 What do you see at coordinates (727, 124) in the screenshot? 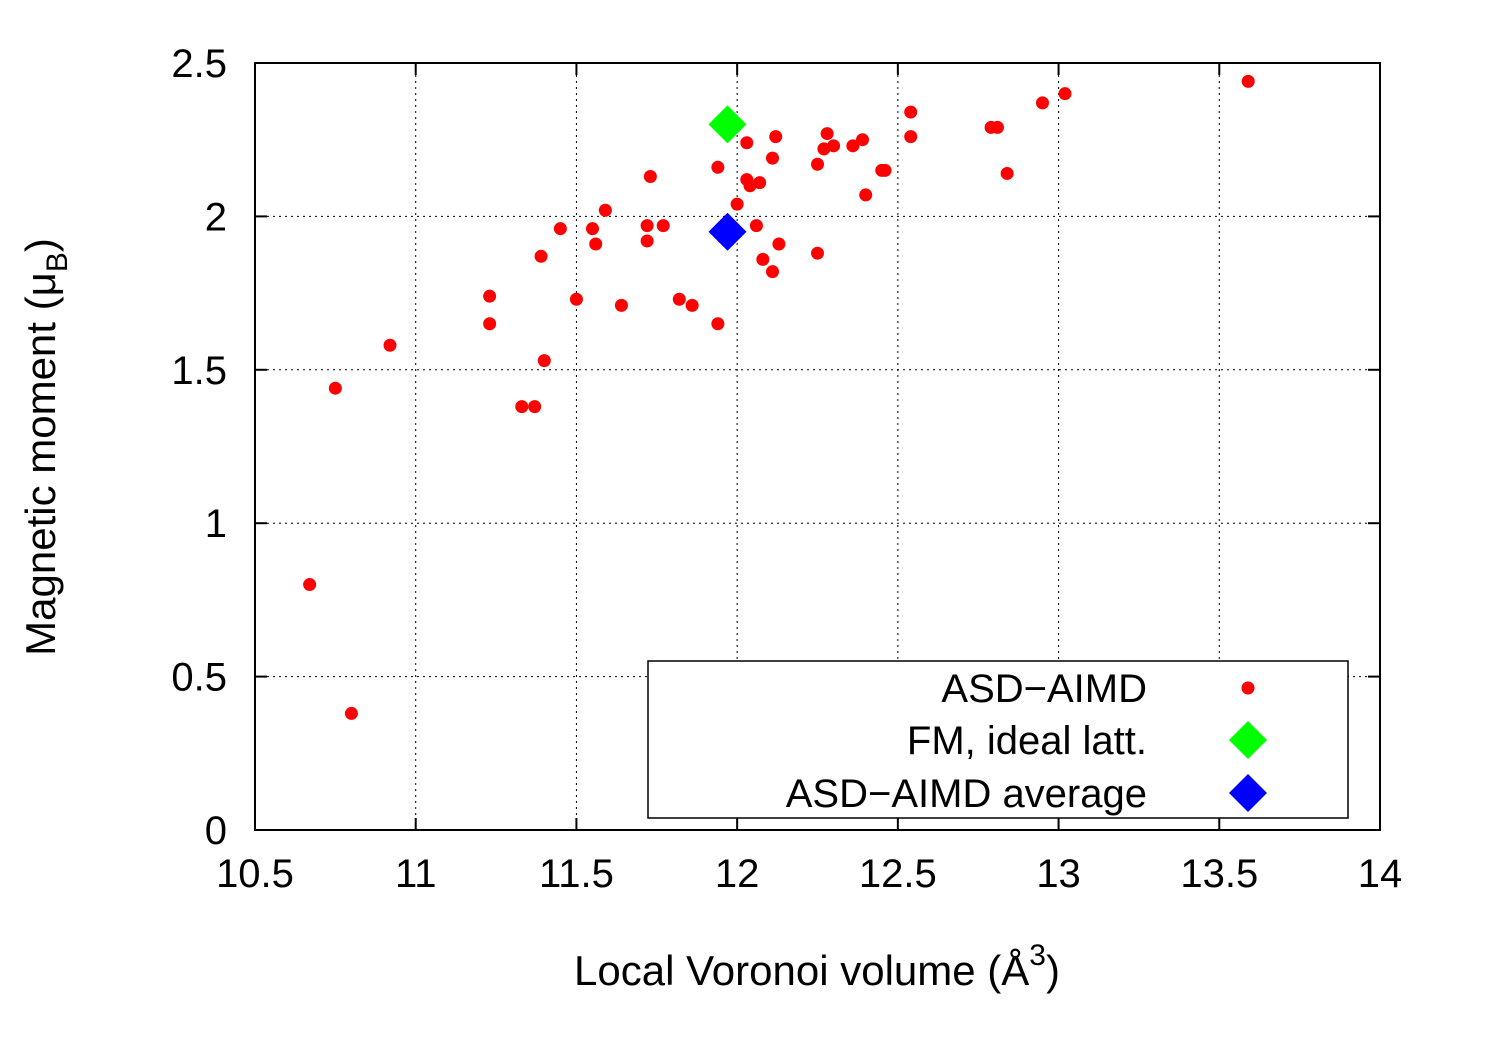
I see `fm-ideal-lattice-point` at bounding box center [727, 124].